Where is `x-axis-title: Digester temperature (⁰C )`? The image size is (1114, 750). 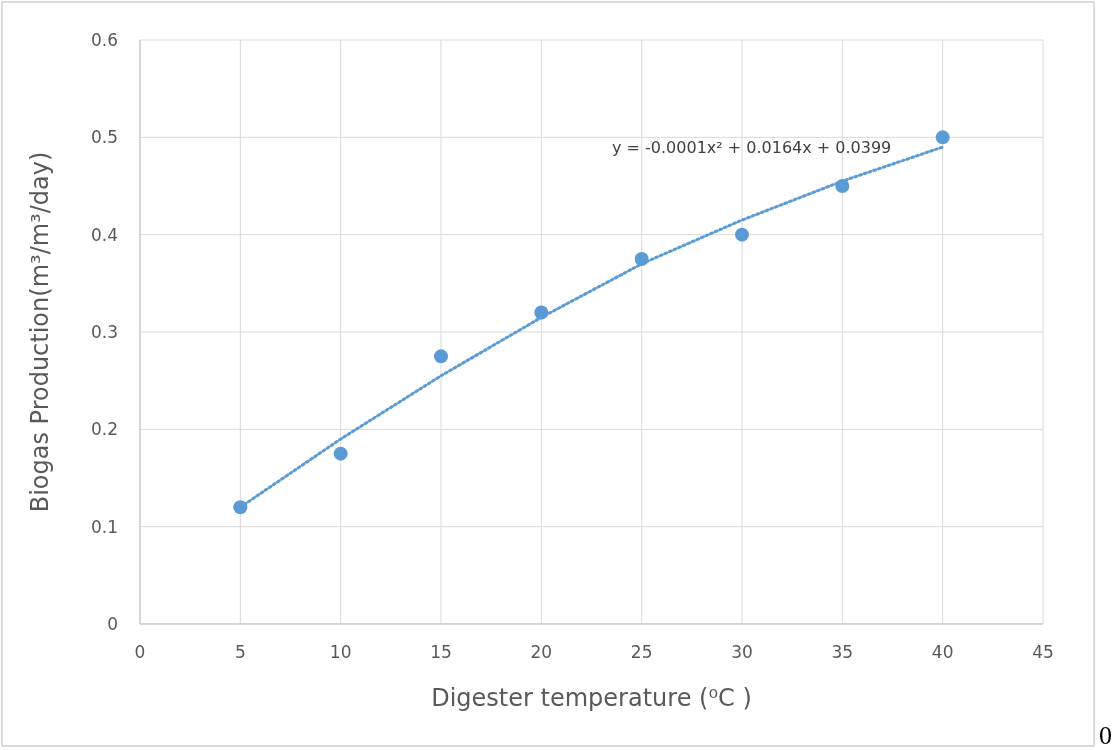 x-axis-title: Digester temperature (⁰C ) is located at coordinates (591, 698).